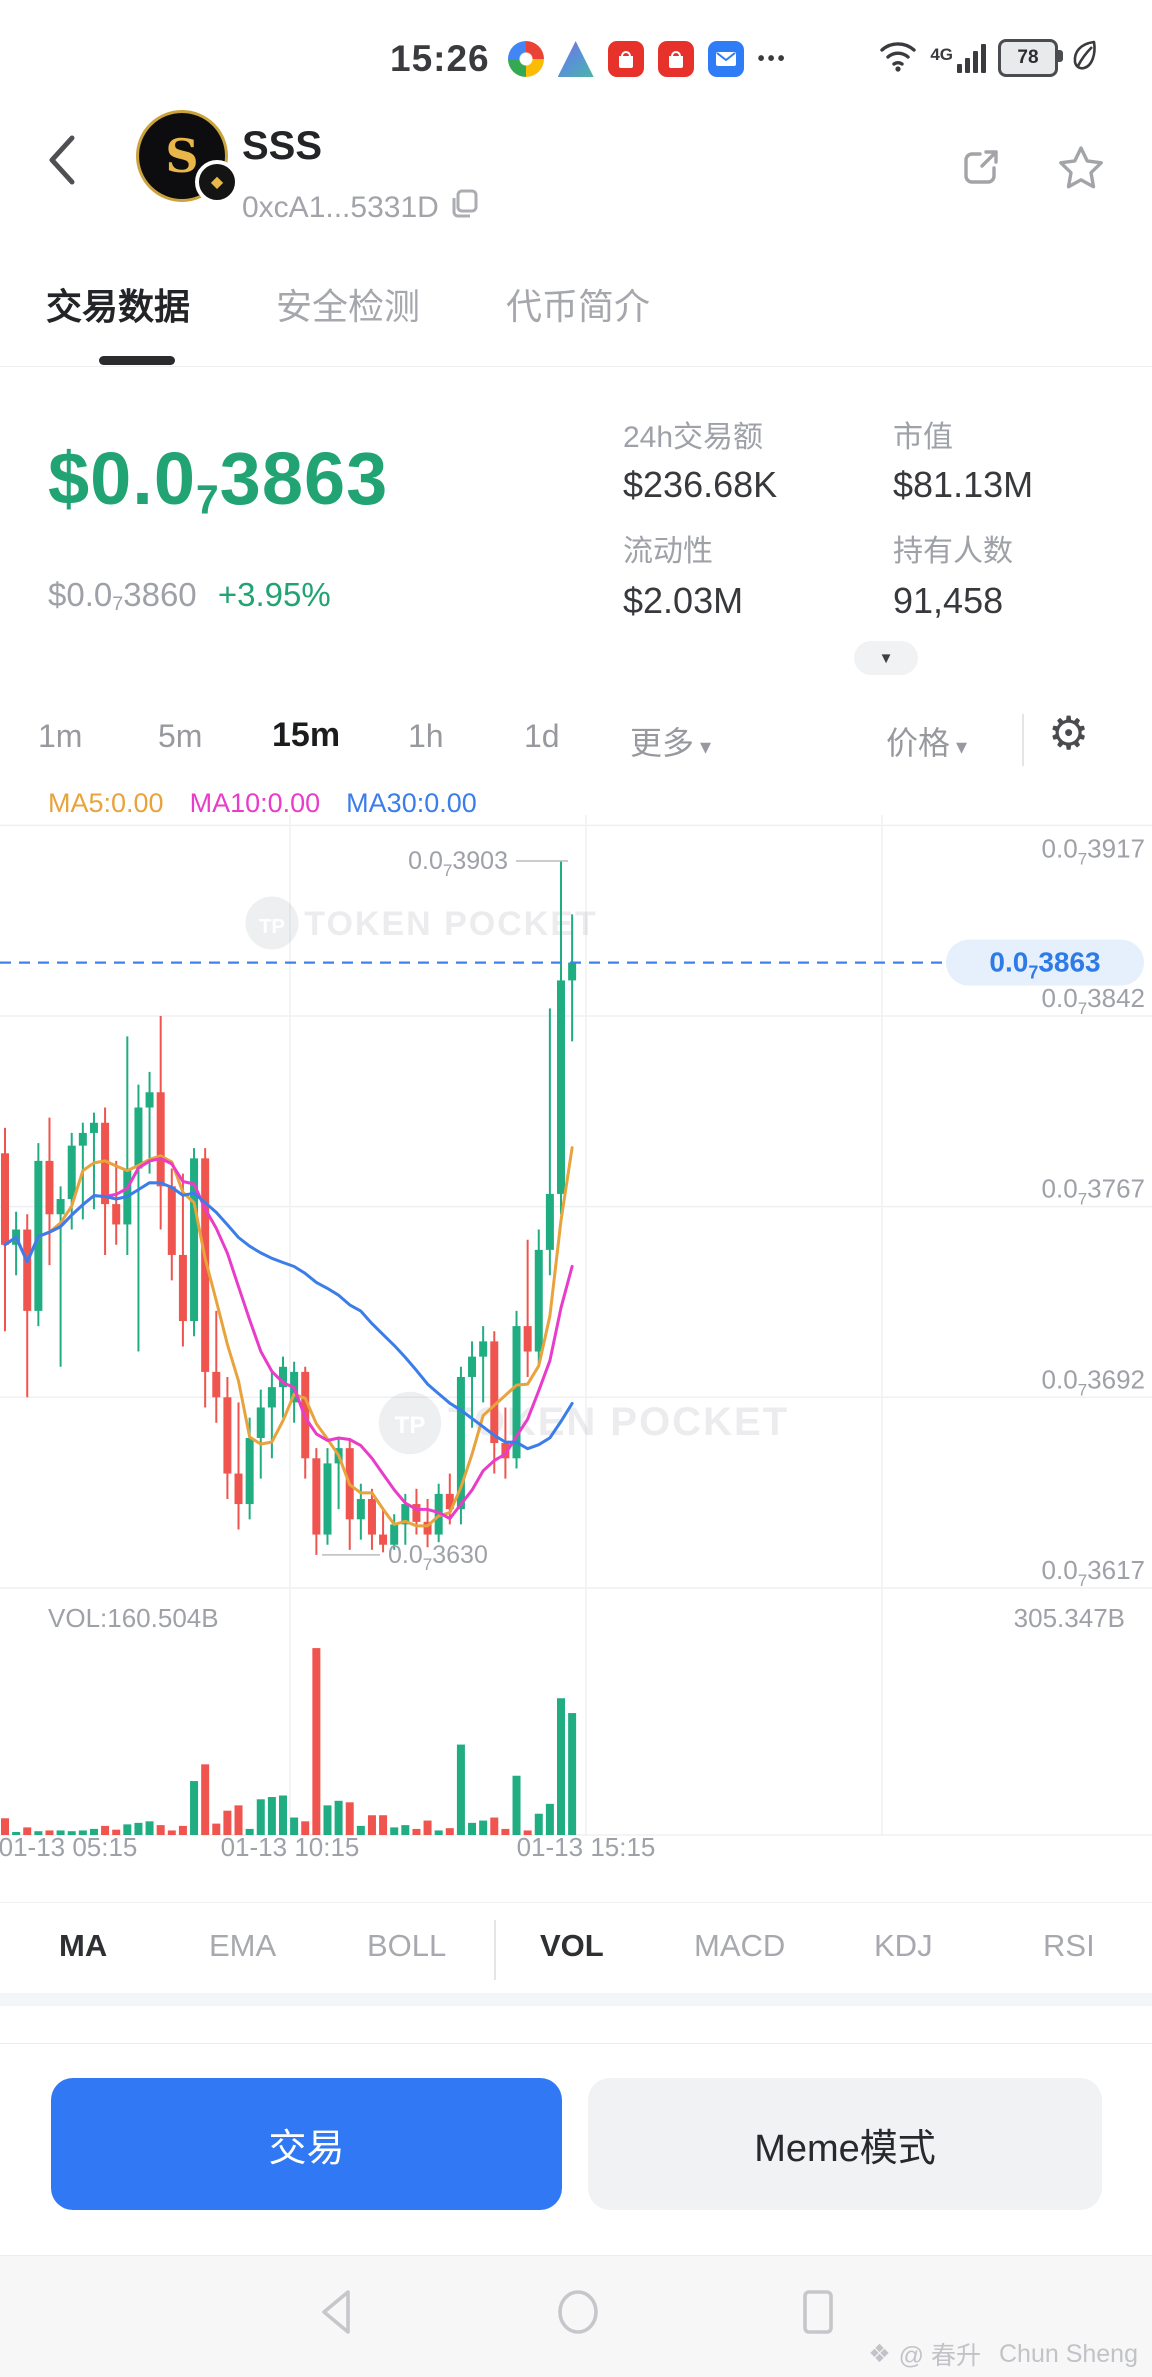  I want to click on nav-home-icon, so click(578, 2314).